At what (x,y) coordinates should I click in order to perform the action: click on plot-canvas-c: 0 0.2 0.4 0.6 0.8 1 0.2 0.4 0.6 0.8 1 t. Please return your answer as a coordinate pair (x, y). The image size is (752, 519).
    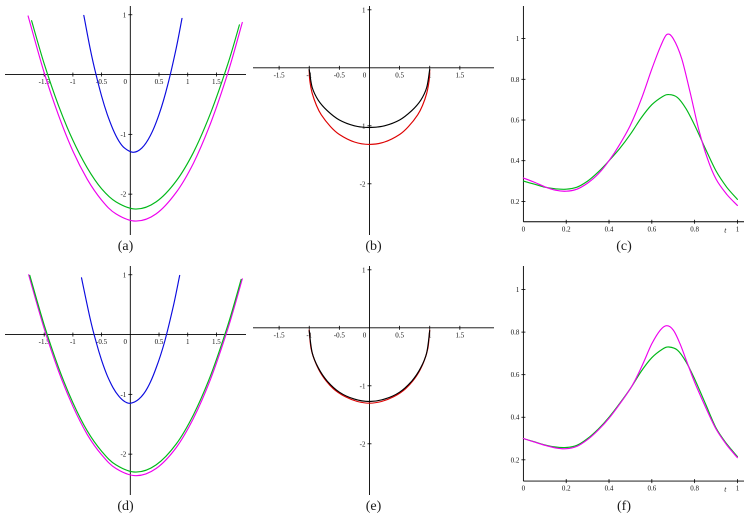
    Looking at the image, I should click on (624, 120).